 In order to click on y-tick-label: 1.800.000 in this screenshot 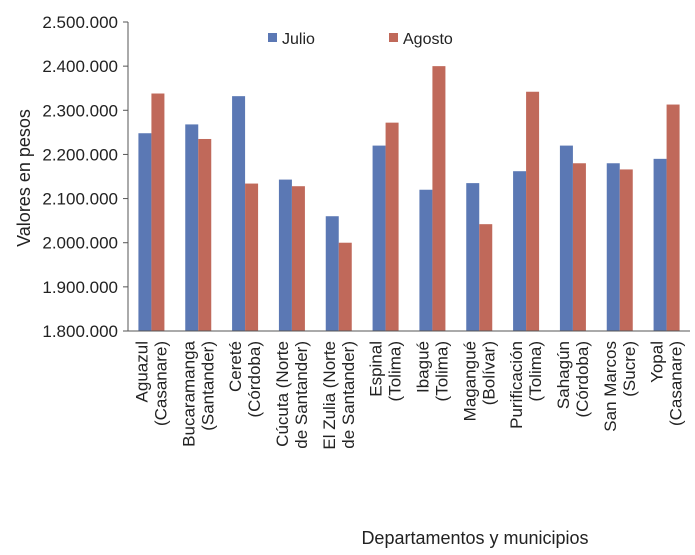, I will do `click(80, 331)`.